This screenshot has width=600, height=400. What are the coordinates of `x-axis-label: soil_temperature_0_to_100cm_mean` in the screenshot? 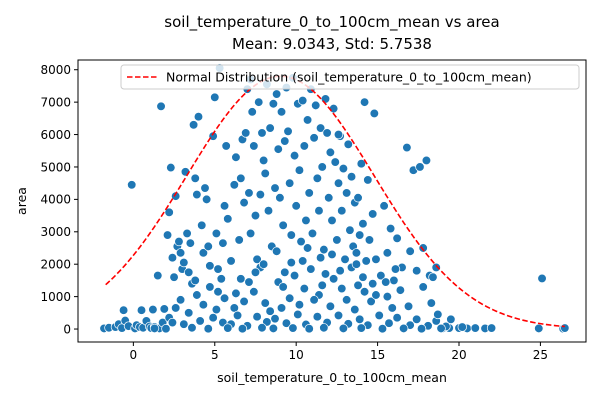 It's located at (332, 377).